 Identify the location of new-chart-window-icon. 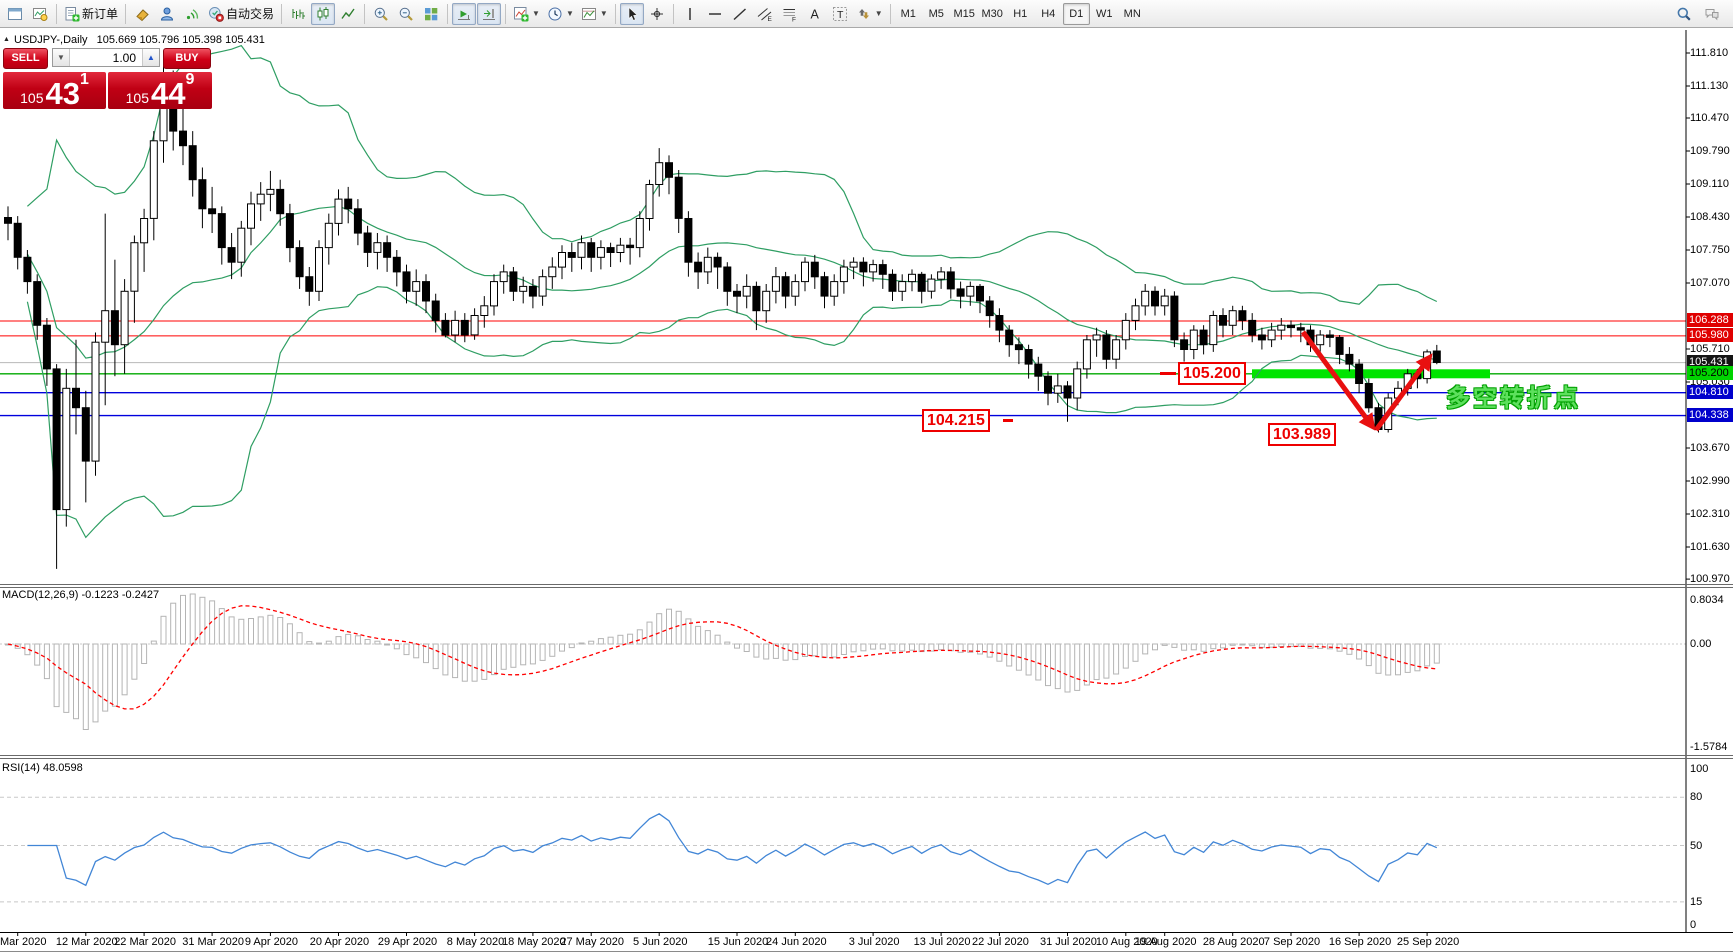
(15, 14).